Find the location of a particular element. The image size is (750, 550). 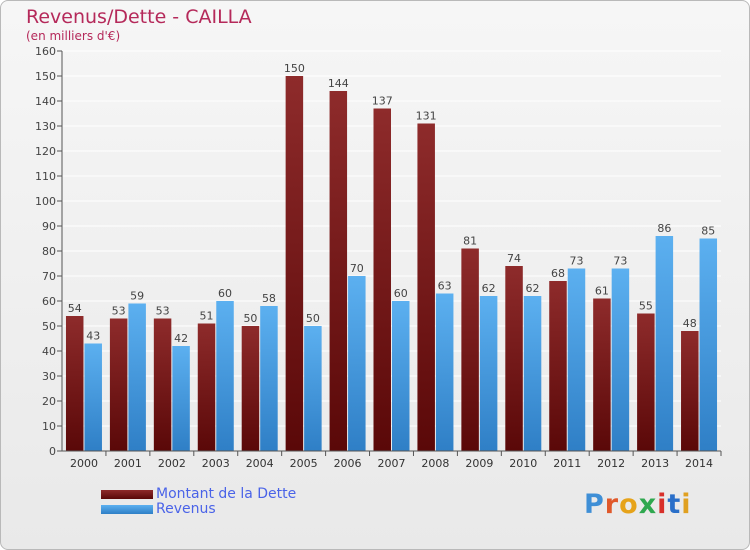

logo-letter: P is located at coordinates (594, 504).